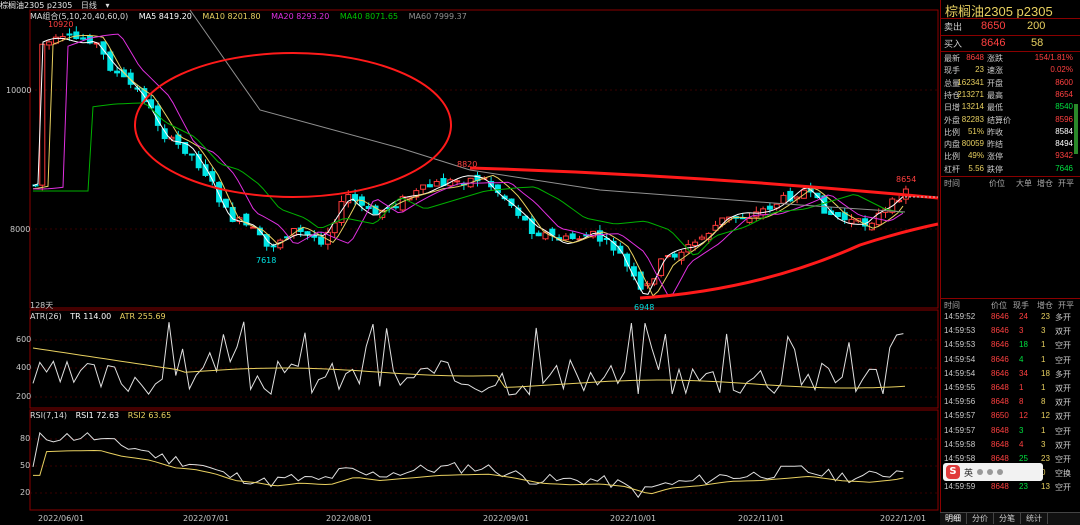 The image size is (1080, 525). I want to click on tab-detail: 明细, so click(953, 518).